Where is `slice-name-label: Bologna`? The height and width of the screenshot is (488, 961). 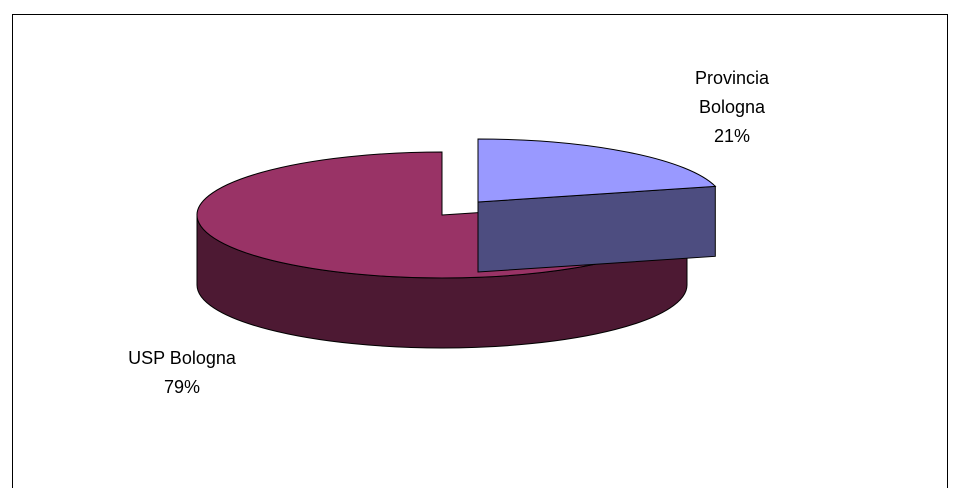
slice-name-label: Bologna is located at coordinates (732, 107).